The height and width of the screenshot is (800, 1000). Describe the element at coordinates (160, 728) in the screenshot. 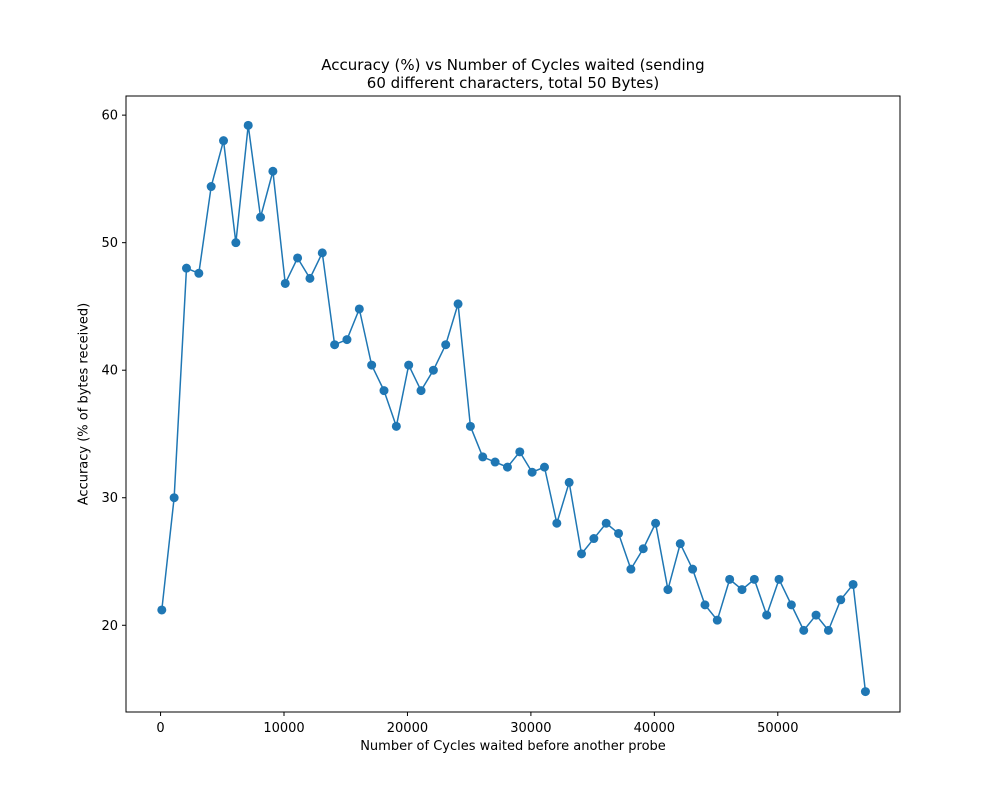

I see `x-tick-label-0: 0` at that location.